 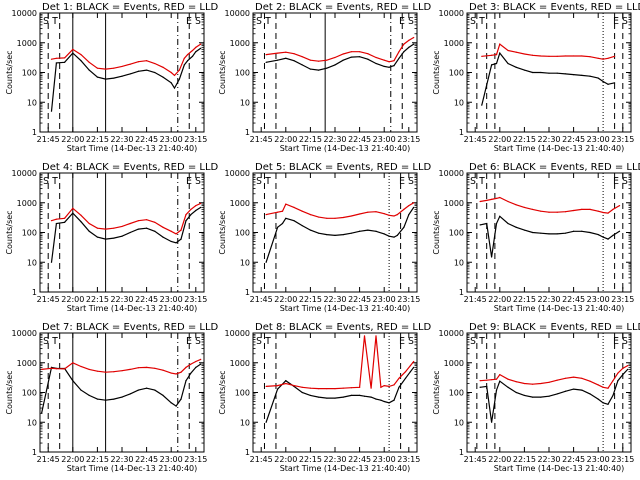 What do you see at coordinates (126, 234) in the screenshot?
I see `series-line-events` at bounding box center [126, 234].